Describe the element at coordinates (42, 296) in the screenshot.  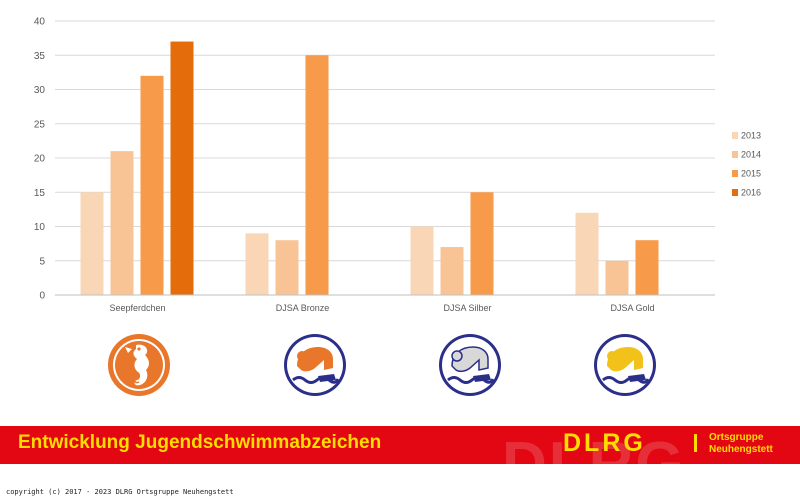
I see `y-tick-label: 0` at that location.